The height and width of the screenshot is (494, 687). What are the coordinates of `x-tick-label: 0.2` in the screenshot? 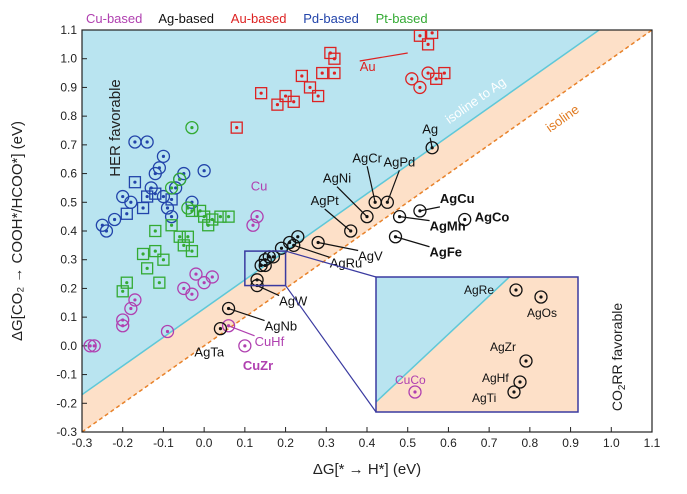 It's located at (285, 443).